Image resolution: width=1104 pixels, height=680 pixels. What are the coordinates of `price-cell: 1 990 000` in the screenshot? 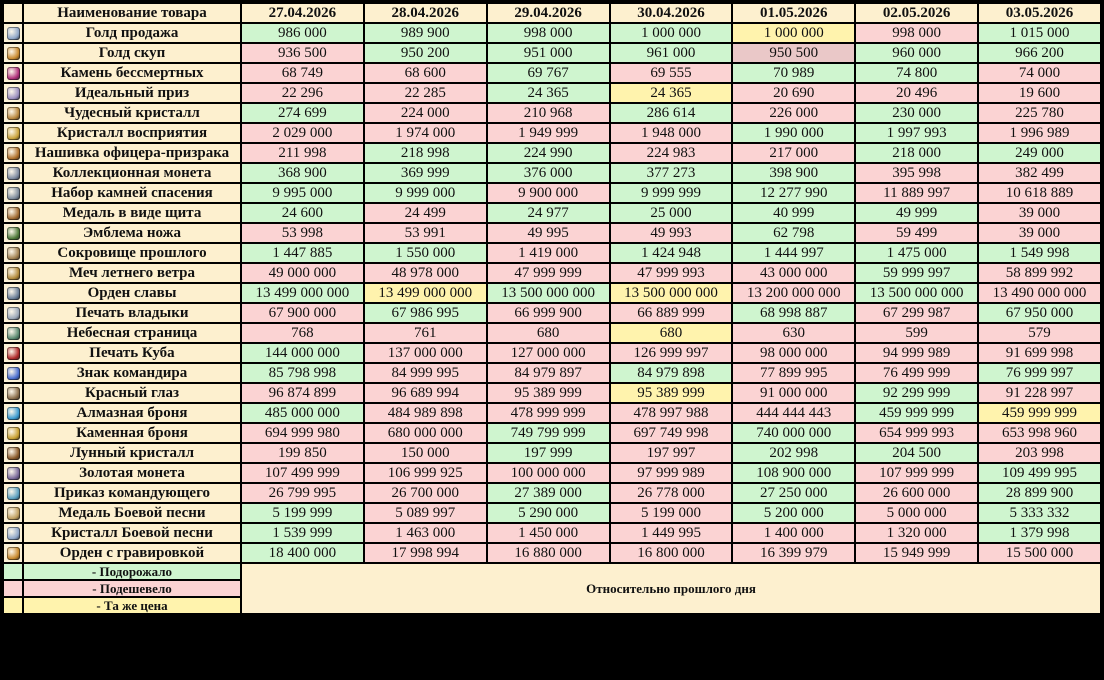 It's located at (794, 133).